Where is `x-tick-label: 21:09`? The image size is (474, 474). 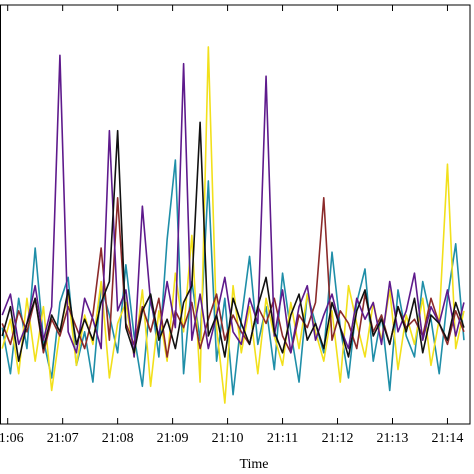 x-tick-label: 21:09 is located at coordinates (173, 438).